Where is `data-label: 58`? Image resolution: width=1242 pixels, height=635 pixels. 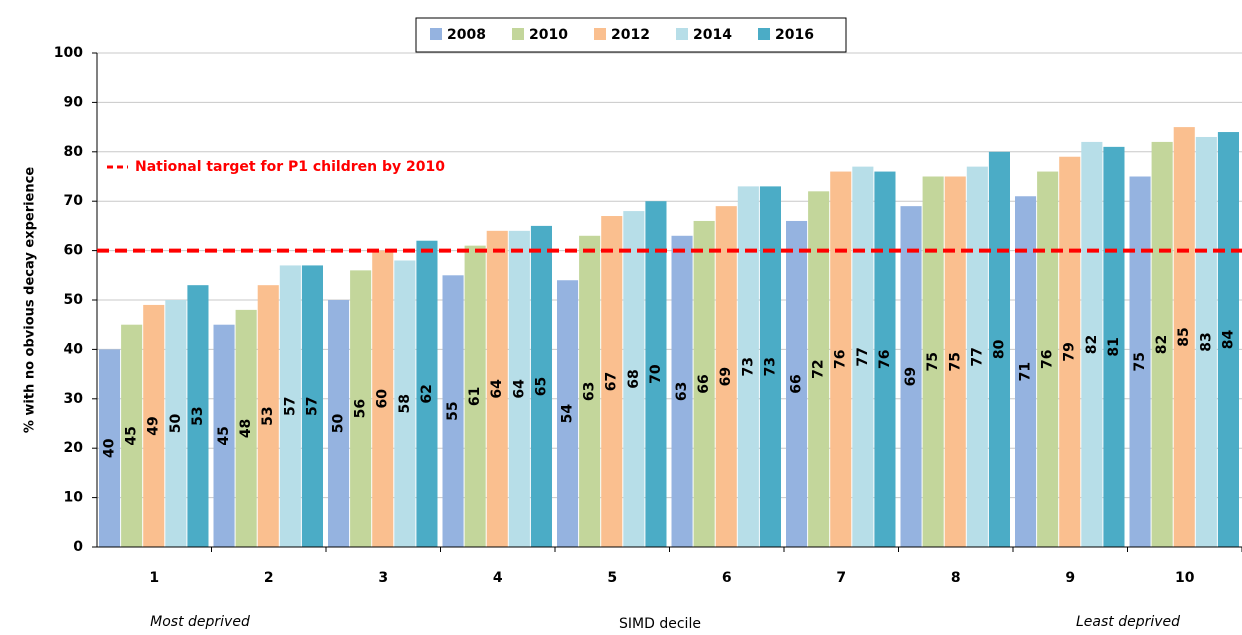 data-label: 58 is located at coordinates (405, 403).